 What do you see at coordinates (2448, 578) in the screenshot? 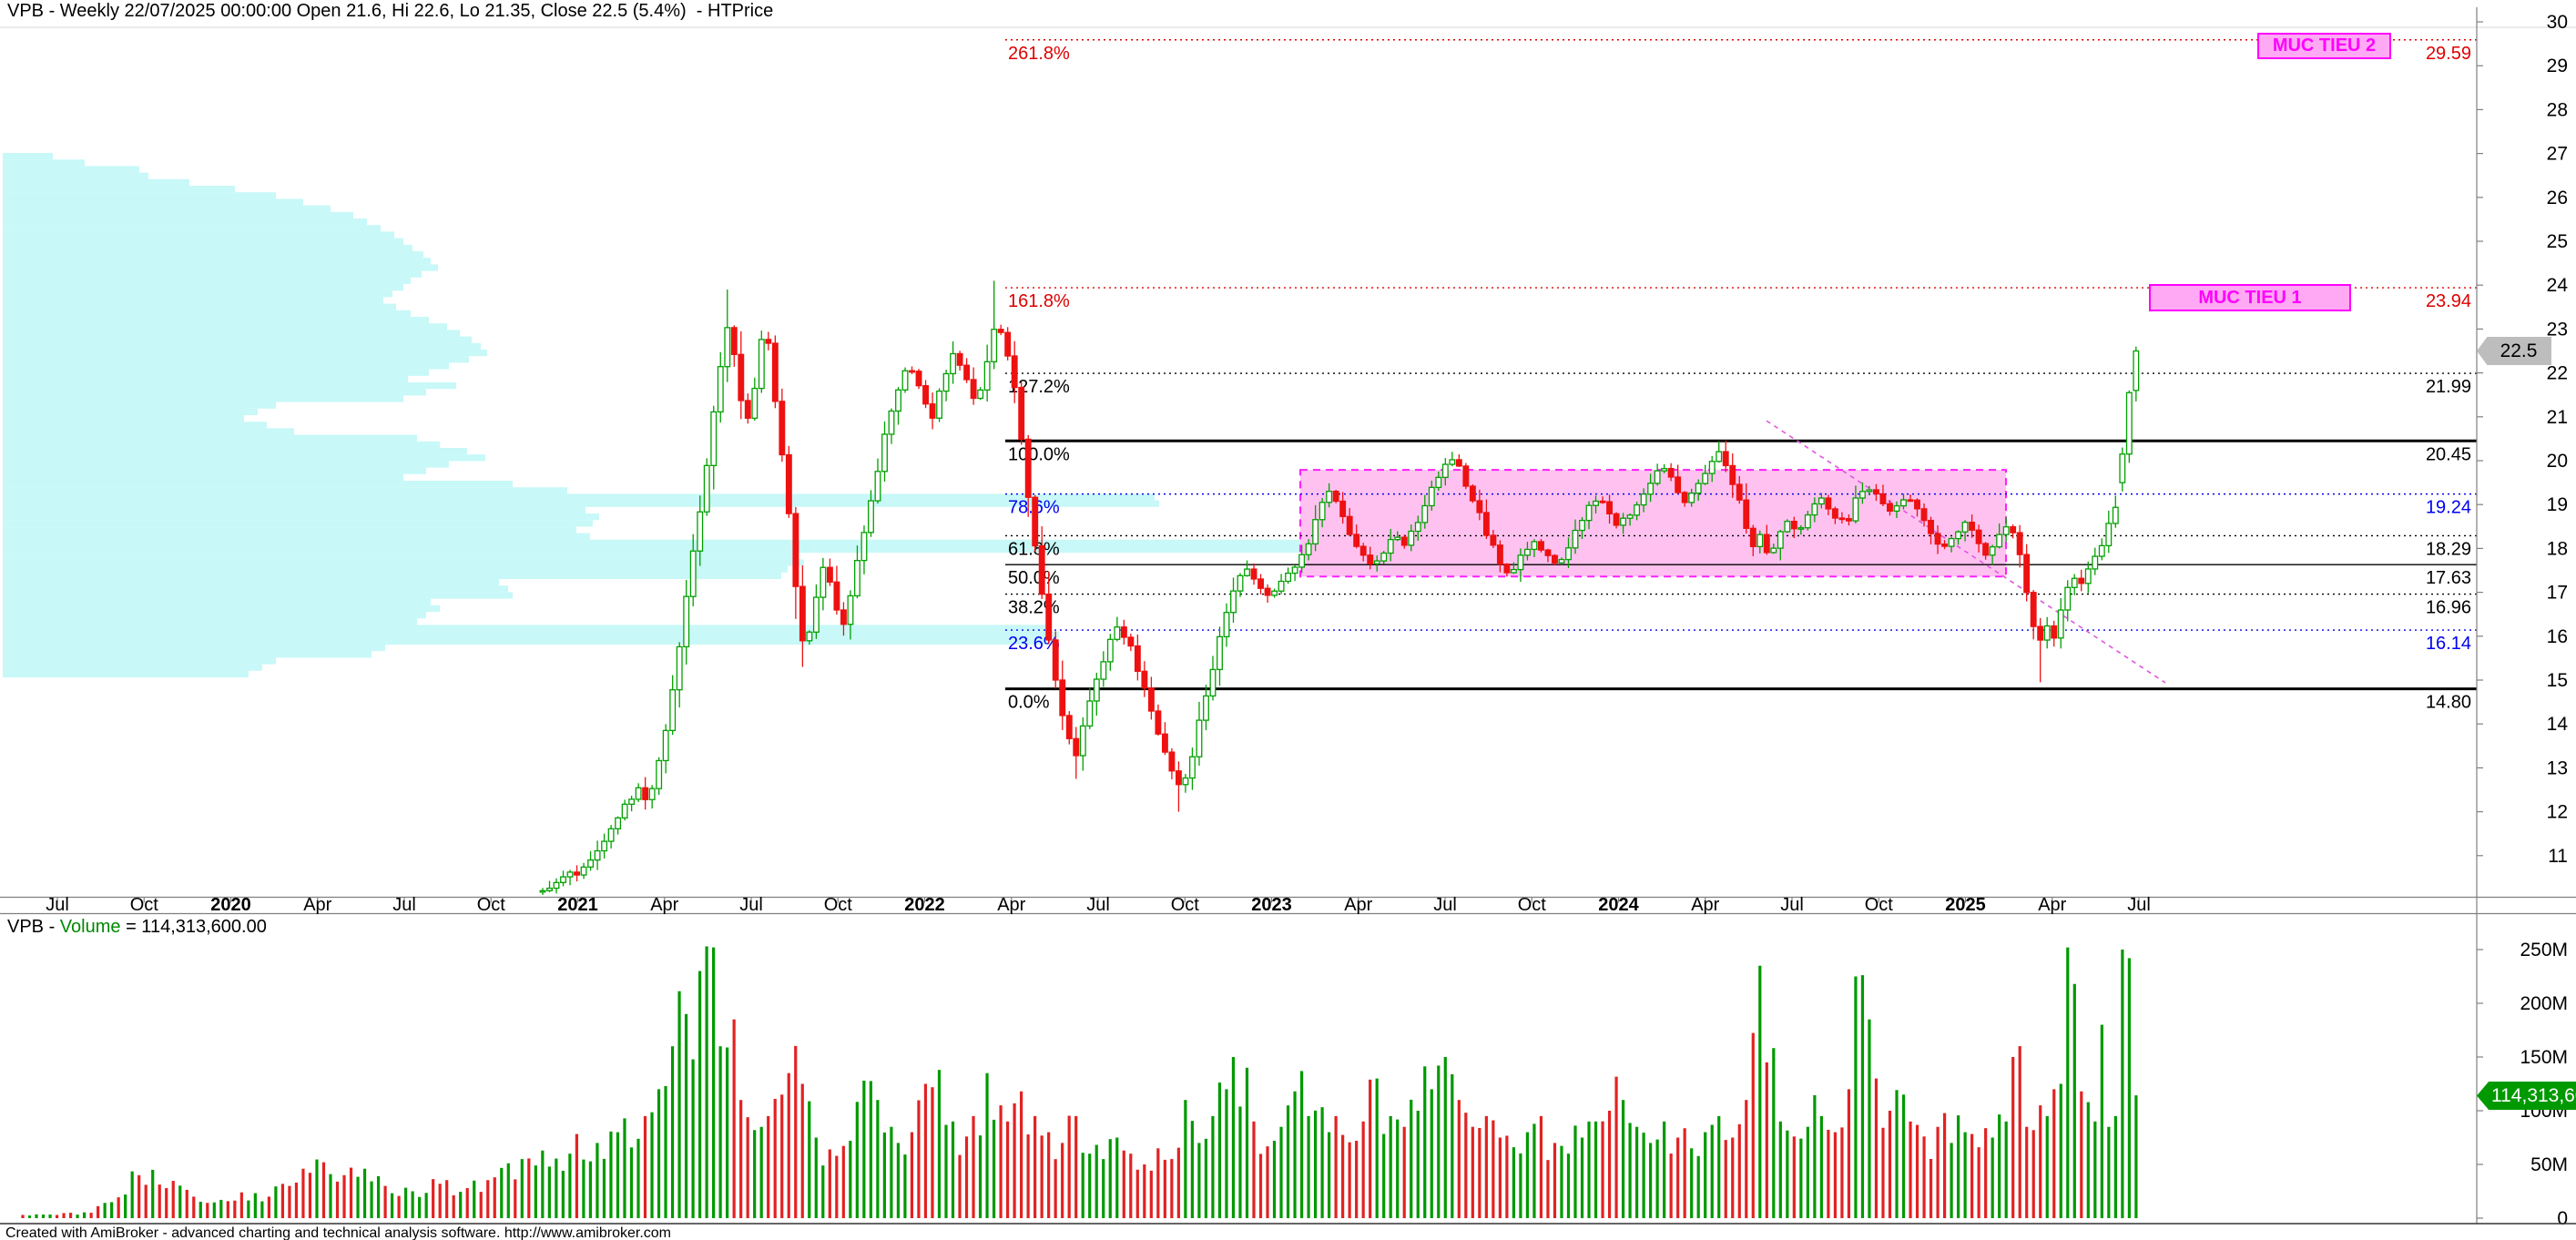
I see `fib-value-label: 17.63` at bounding box center [2448, 578].